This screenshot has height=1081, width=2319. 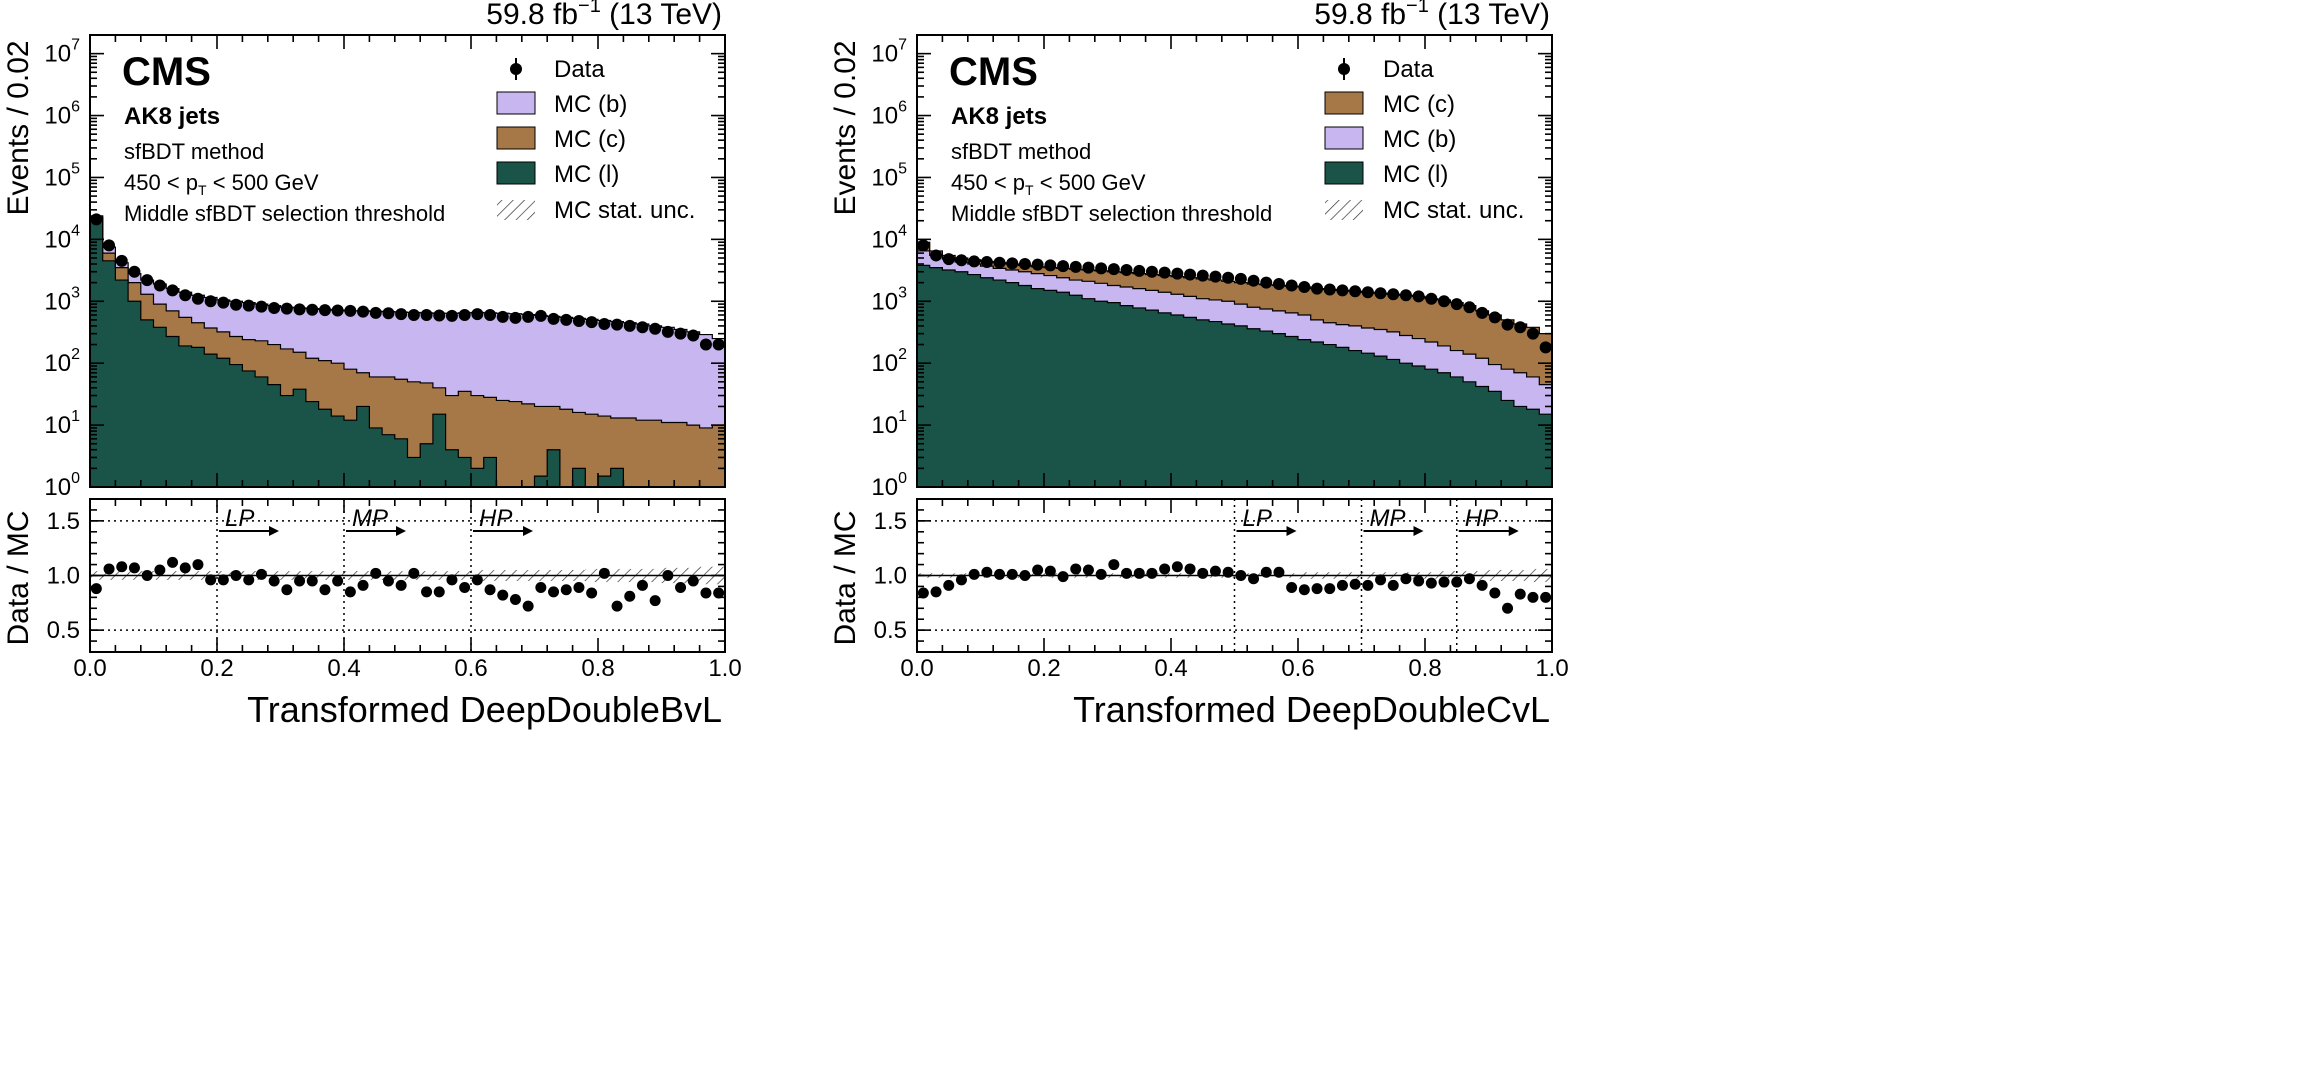 I want to click on y-tick-label: 10⁰, so click(x=62, y=485).